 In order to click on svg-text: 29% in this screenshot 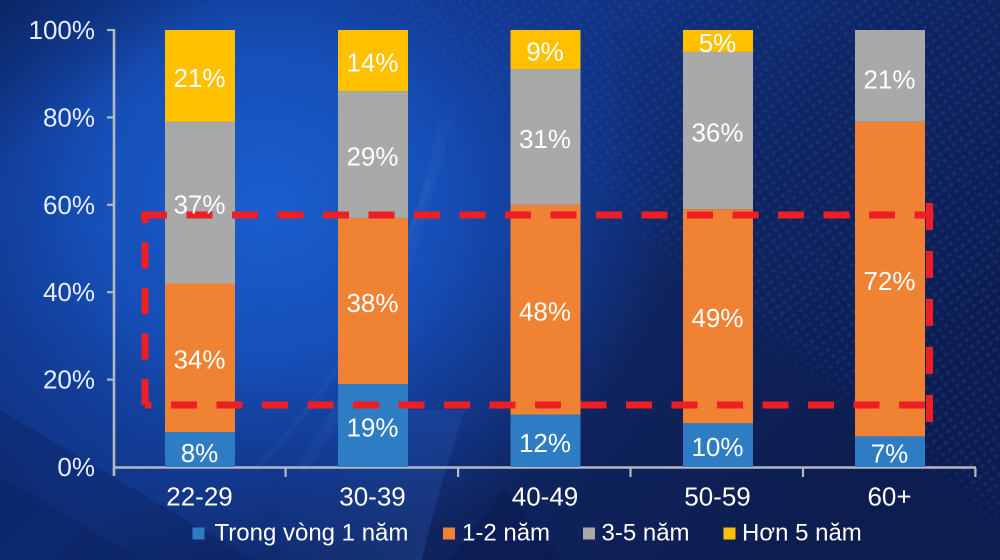, I will do `click(372, 157)`.